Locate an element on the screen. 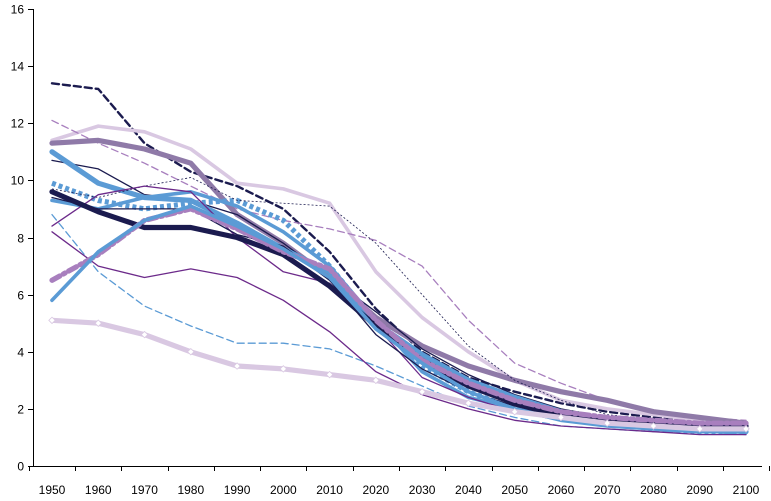 This screenshot has height=501, width=771. x-tick-label: 2070 is located at coordinates (607, 490).